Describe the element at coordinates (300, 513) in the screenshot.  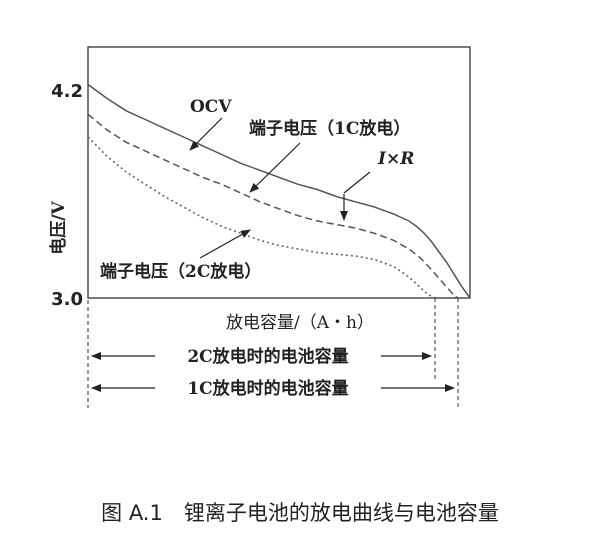
I see `figure-caption: 图 A.1 锂离子电池的放电曲线与电池容量` at that location.